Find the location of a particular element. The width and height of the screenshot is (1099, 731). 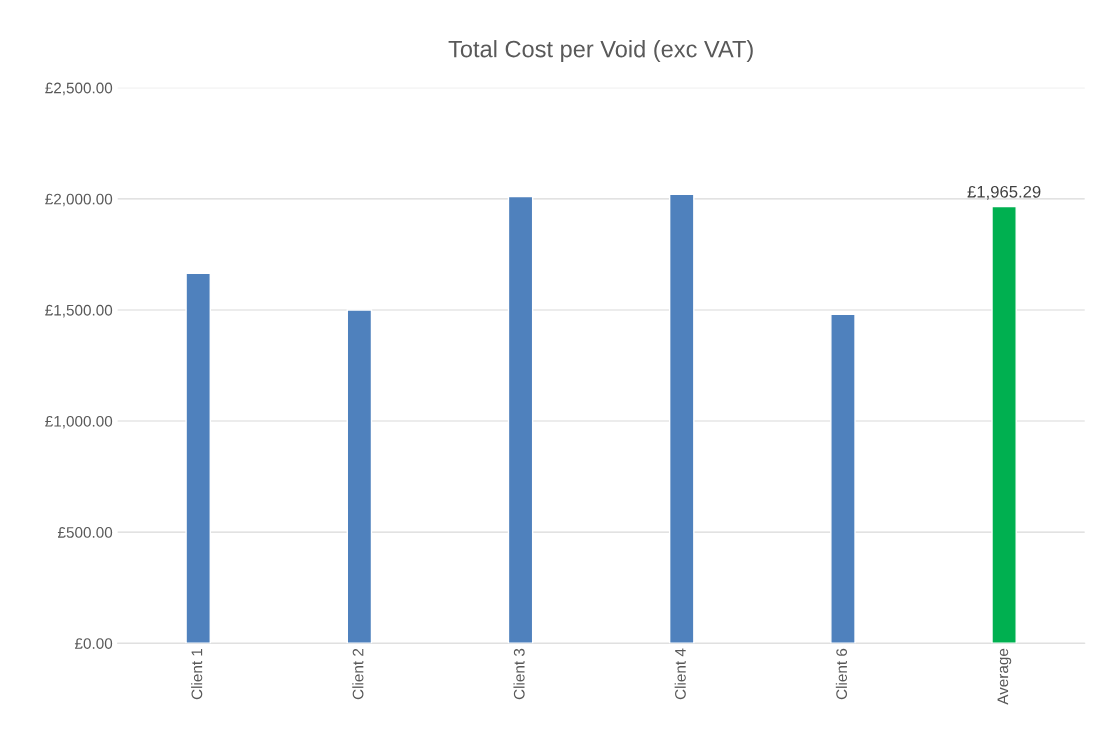

x-tick-label: Client 1 is located at coordinates (197, 674).